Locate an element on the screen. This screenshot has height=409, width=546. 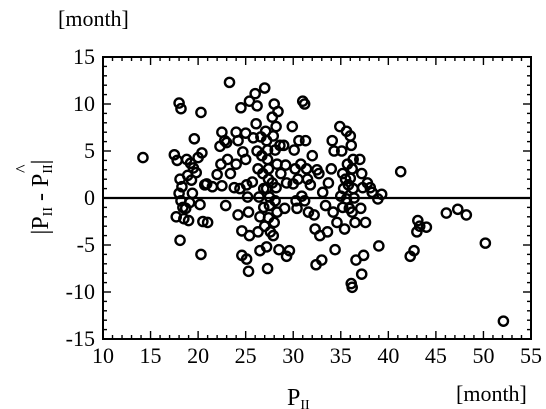
y-tick-label: -15 is located at coordinates (80, 338).